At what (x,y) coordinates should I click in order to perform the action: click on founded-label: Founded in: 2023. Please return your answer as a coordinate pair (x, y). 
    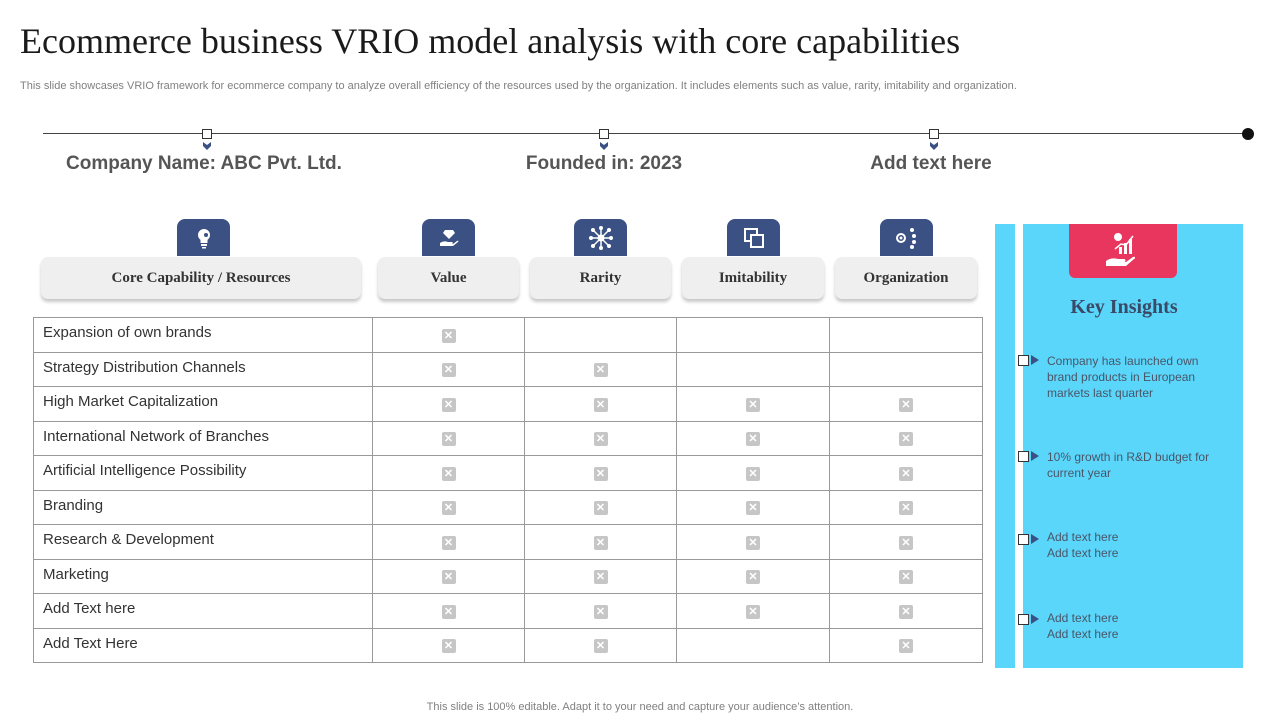
    Looking at the image, I should click on (604, 163).